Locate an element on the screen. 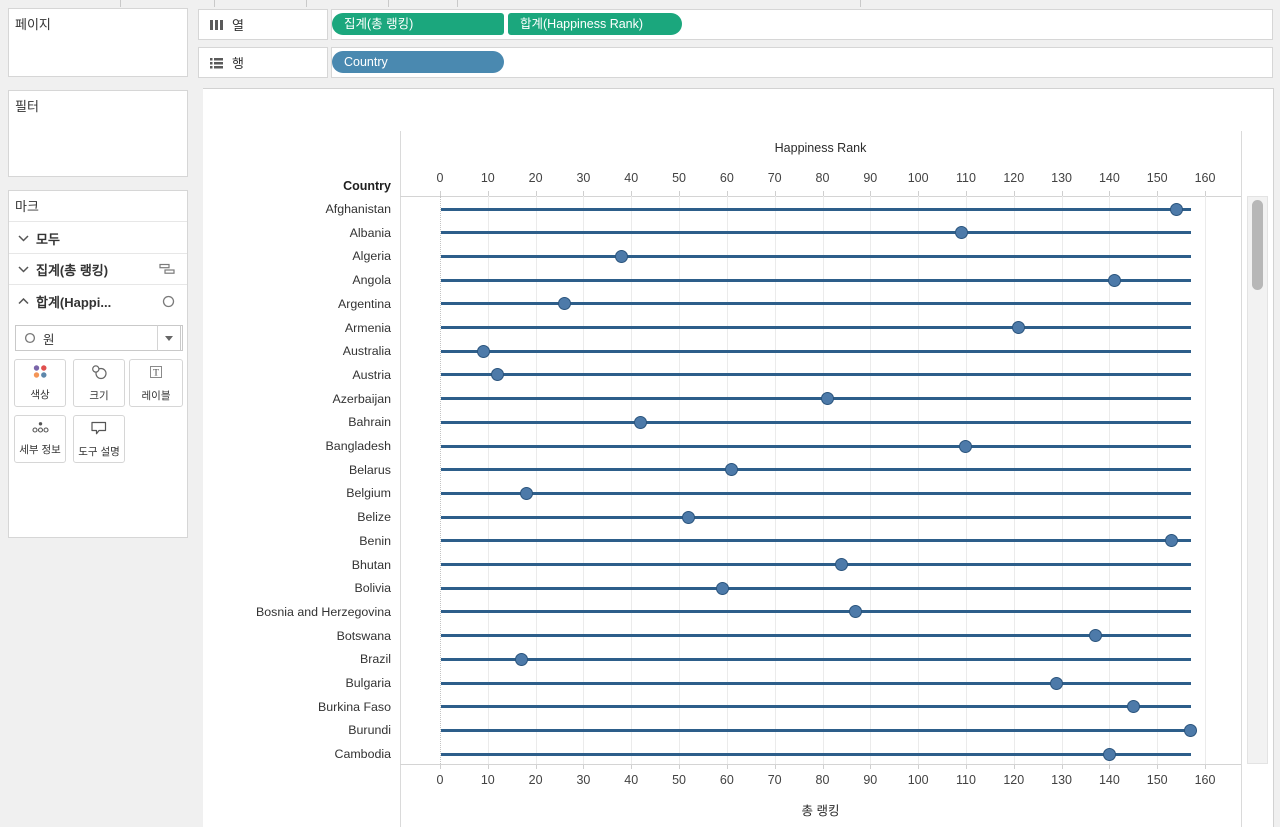  marks-section-gantt-measure: 집계(총 랭킹) is located at coordinates (98, 269).